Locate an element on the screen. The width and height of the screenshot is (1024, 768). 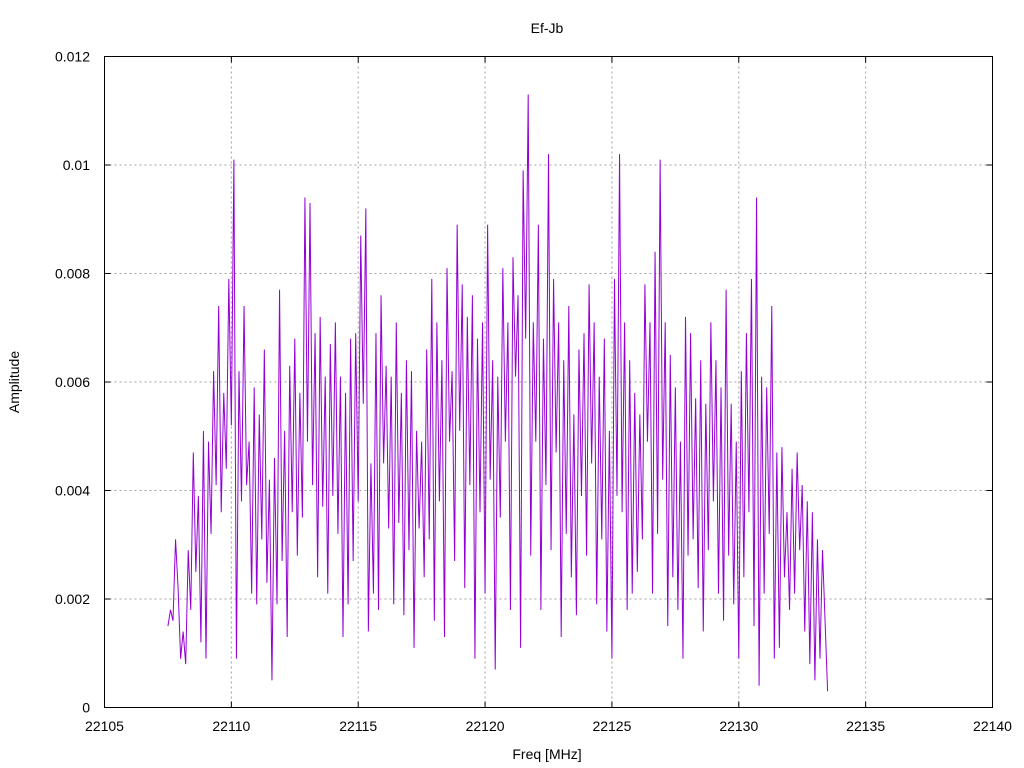
x-tick-label: 22105 is located at coordinates (104, 726).